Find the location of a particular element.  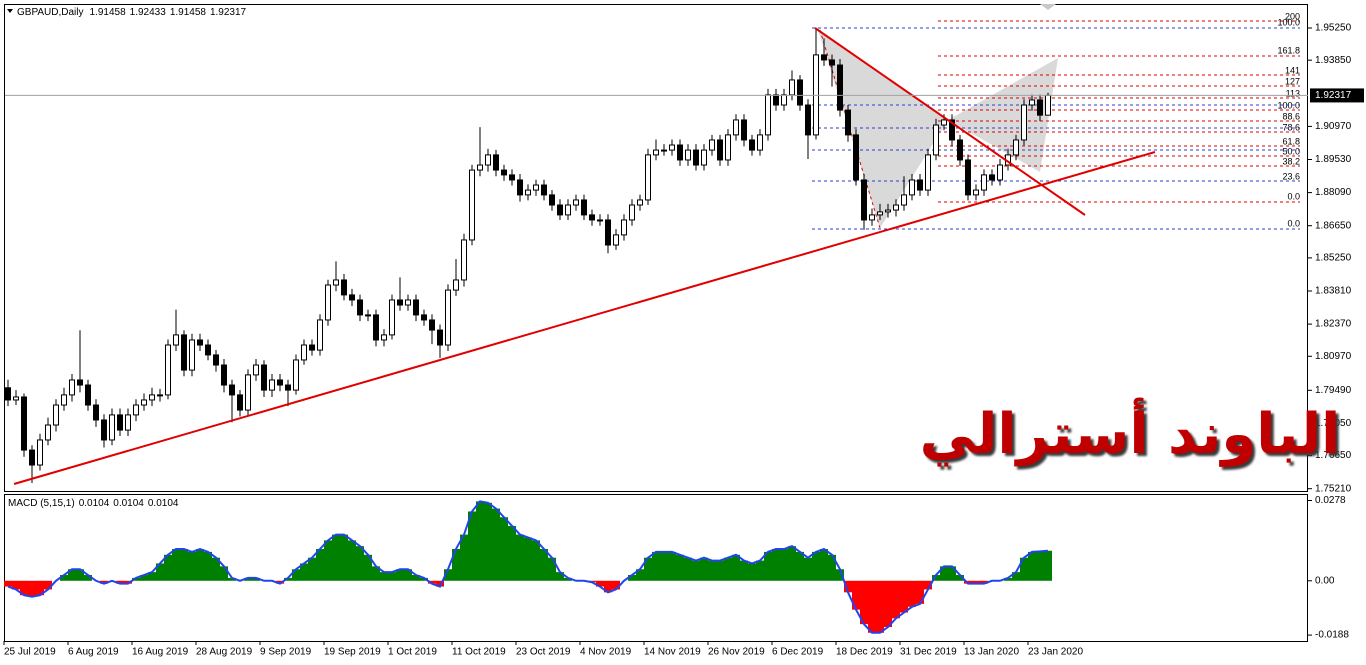

fib-label: 78.6 is located at coordinates (1291, 127).